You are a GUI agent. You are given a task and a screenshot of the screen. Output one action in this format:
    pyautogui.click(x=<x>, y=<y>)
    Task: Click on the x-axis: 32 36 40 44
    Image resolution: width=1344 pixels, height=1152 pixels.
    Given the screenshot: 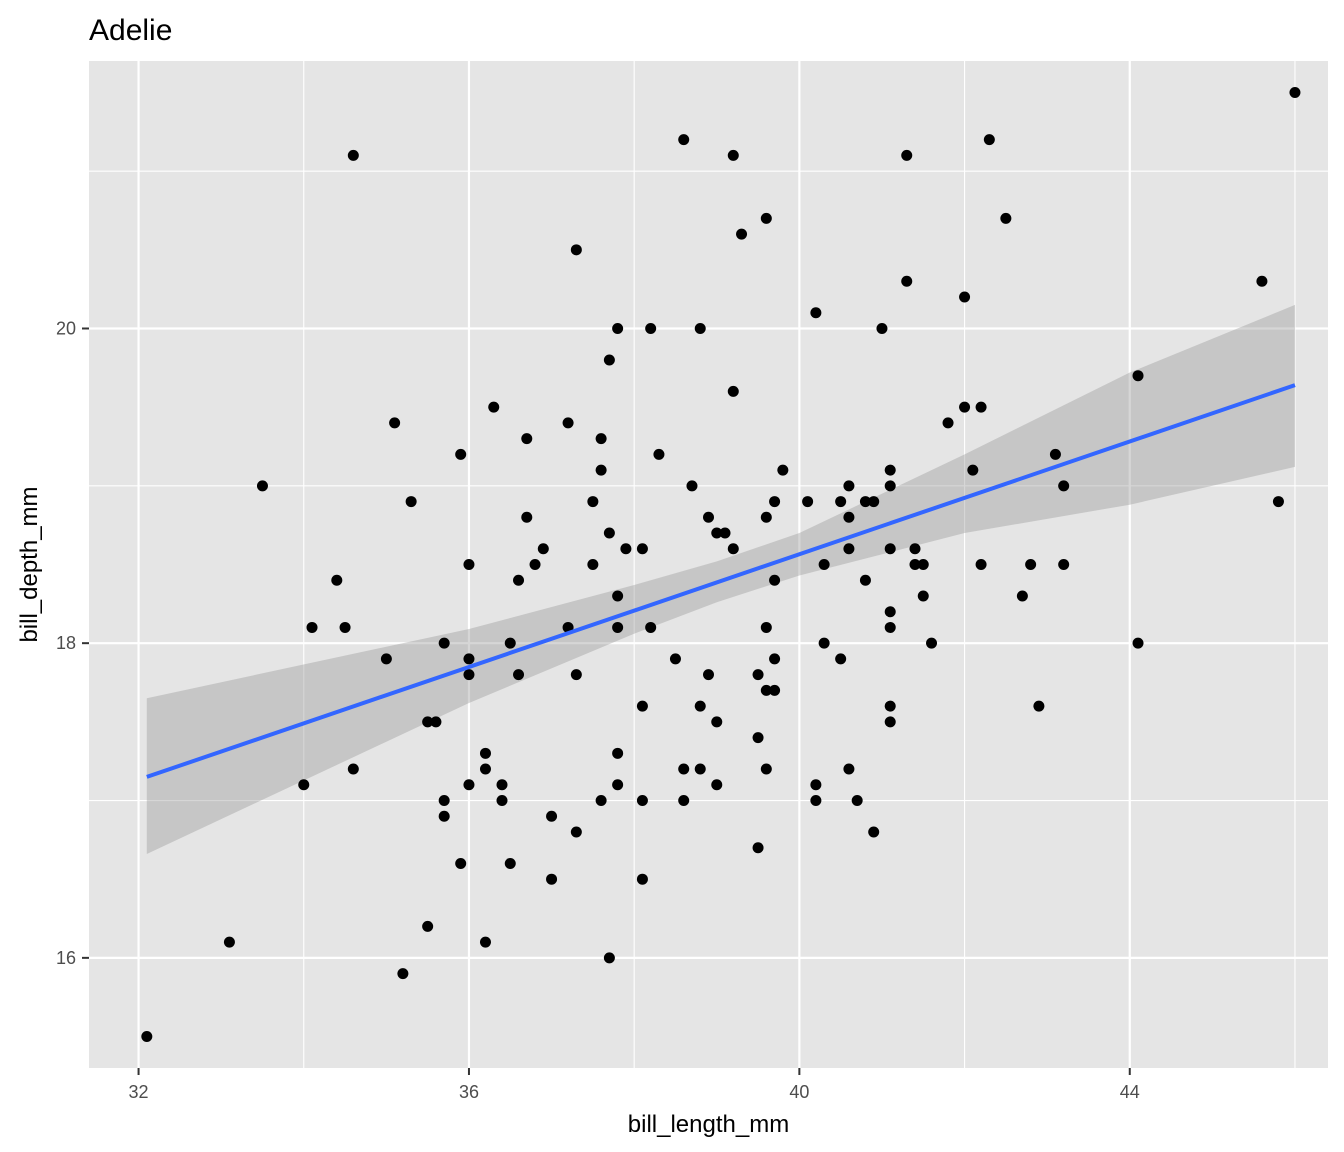 What is the action you would take?
    pyautogui.click(x=634, y=1085)
    